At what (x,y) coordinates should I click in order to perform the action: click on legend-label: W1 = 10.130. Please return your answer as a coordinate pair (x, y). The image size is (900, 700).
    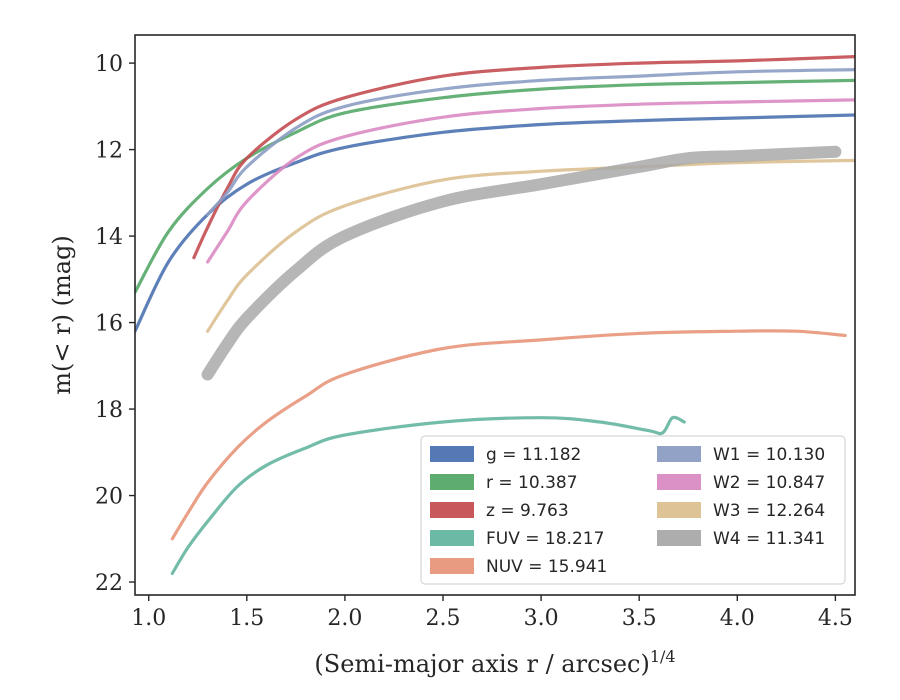
    Looking at the image, I should click on (769, 455).